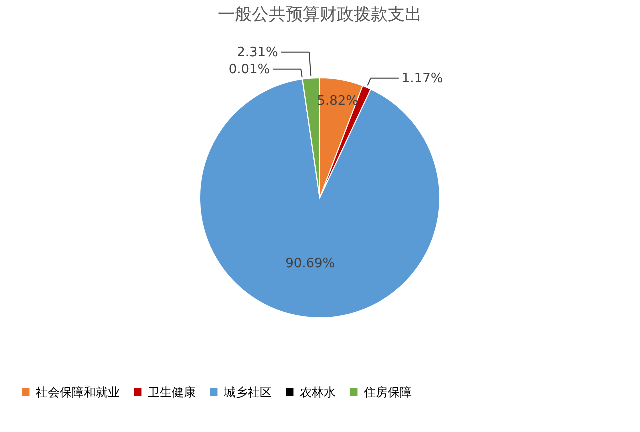 The height and width of the screenshot is (432, 640). What do you see at coordinates (320, 15) in the screenshot?
I see `chart-title: 一般公共预算财政拨款支出` at bounding box center [320, 15].